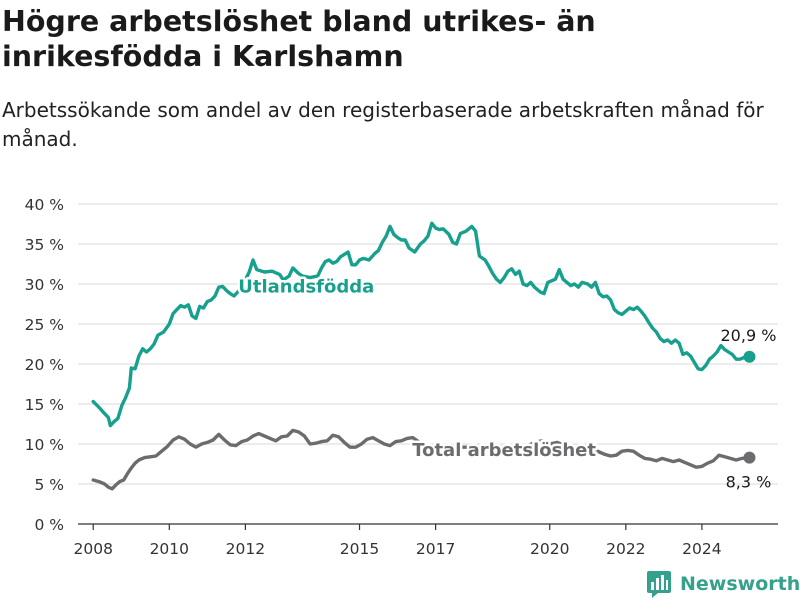 Image resolution: width=800 pixels, height=600 pixels. Describe the element at coordinates (359, 549) in the screenshot. I see `x-tick-label-3: 2015` at that location.